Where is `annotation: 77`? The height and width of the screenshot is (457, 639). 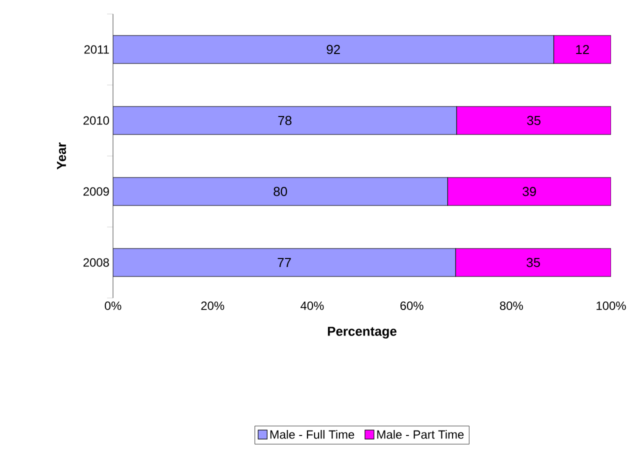 annotation: 77 is located at coordinates (284, 262).